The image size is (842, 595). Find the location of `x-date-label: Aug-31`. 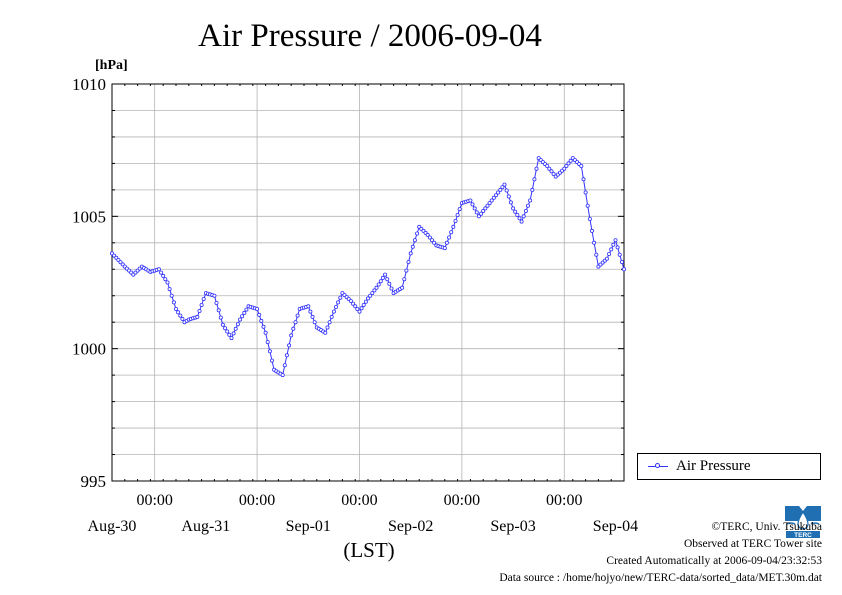

x-date-label: Aug-31 is located at coordinates (205, 526).